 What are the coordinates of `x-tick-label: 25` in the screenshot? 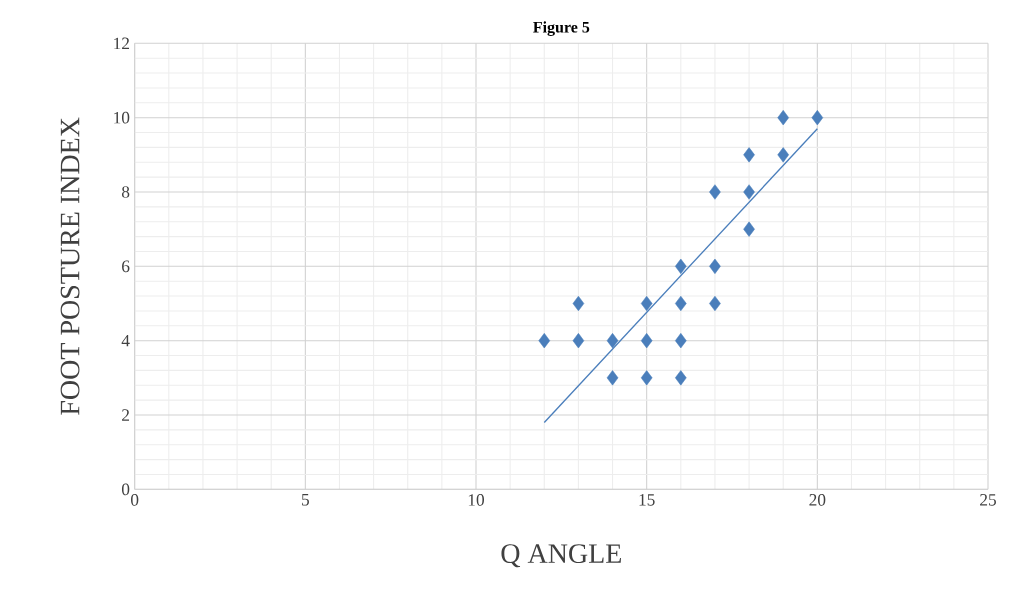 It's located at (988, 499).